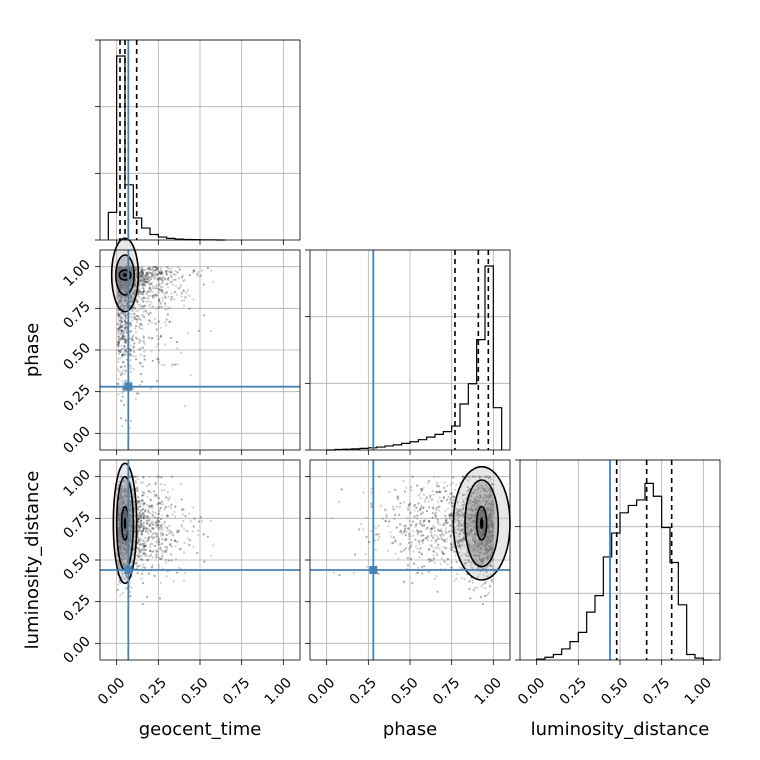  Describe the element at coordinates (167, 283) in the screenshot. I see `sample-point-1-0-2022` at that location.